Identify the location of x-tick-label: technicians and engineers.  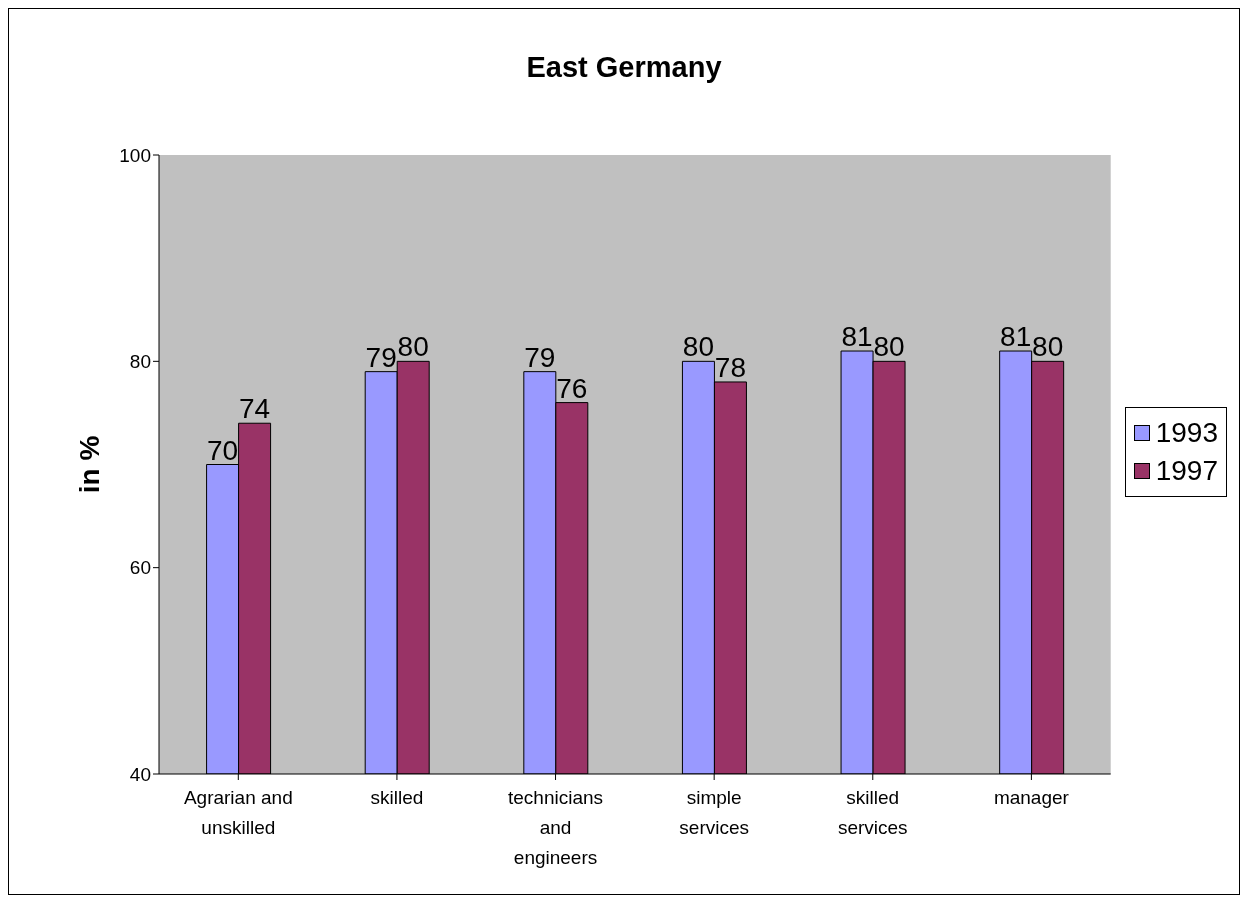
(556, 827).